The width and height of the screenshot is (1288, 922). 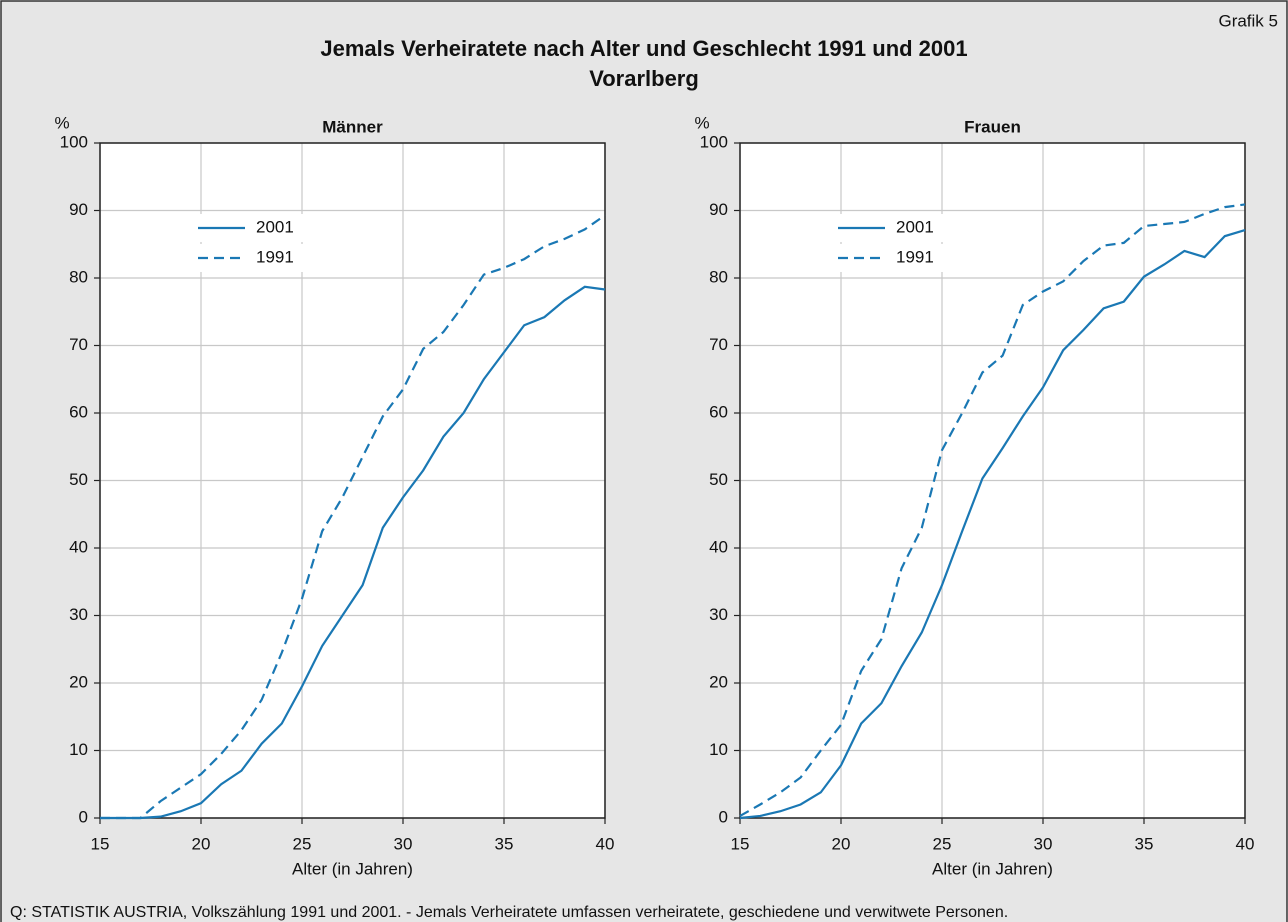 What do you see at coordinates (992, 126) in the screenshot?
I see `panel-title: Frauen` at bounding box center [992, 126].